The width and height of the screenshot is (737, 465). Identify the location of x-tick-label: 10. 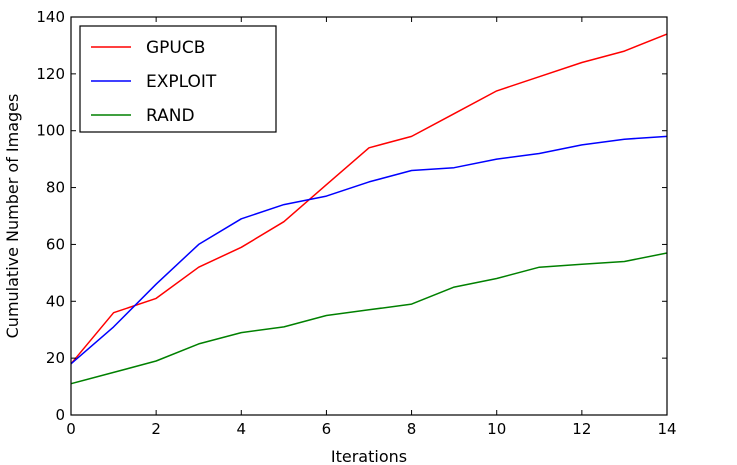
(496, 429).